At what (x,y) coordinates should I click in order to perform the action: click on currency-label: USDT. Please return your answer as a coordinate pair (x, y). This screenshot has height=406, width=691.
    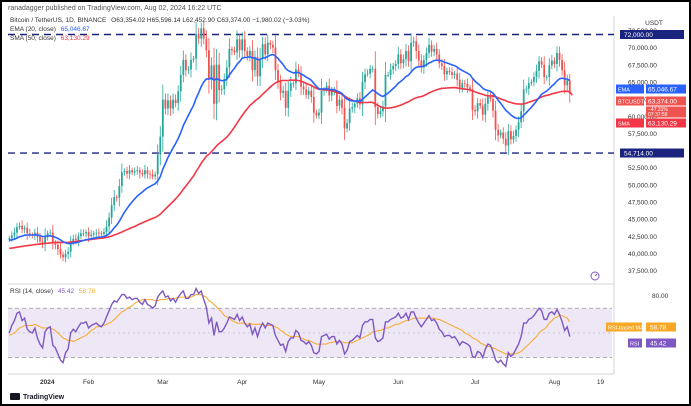
    Looking at the image, I should click on (654, 23).